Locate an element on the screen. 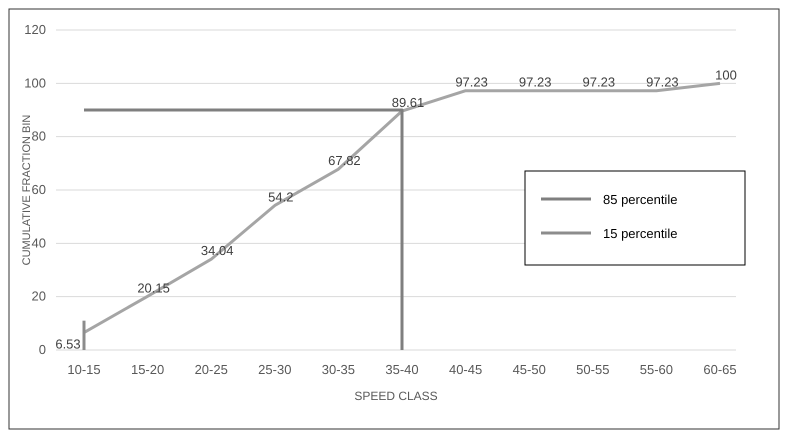 The height and width of the screenshot is (430, 788). x-tick-label: 50-55 is located at coordinates (593, 369).